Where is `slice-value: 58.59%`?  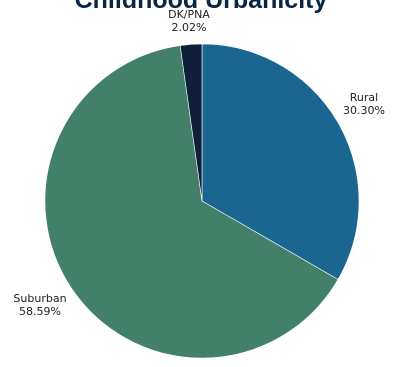
slice-value: 58.59% is located at coordinates (40, 311).